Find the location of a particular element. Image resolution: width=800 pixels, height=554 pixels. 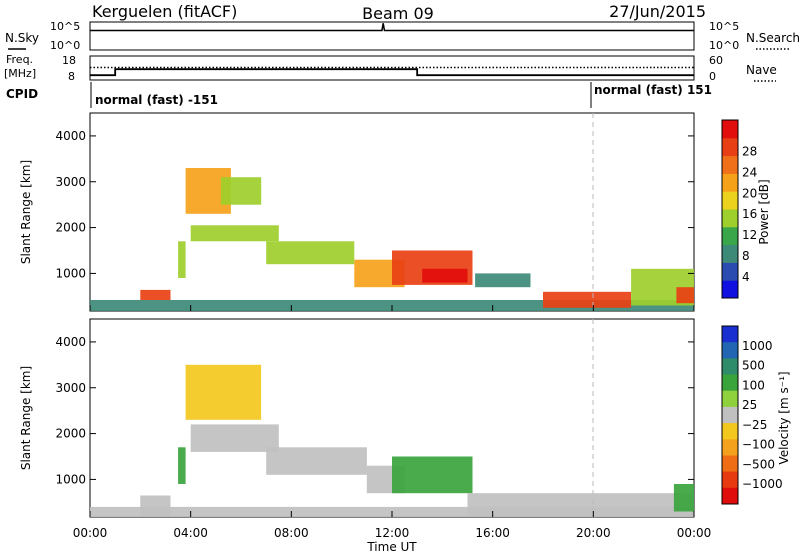

velocity-colorbar-tick-1: 500 is located at coordinates (753, 366).